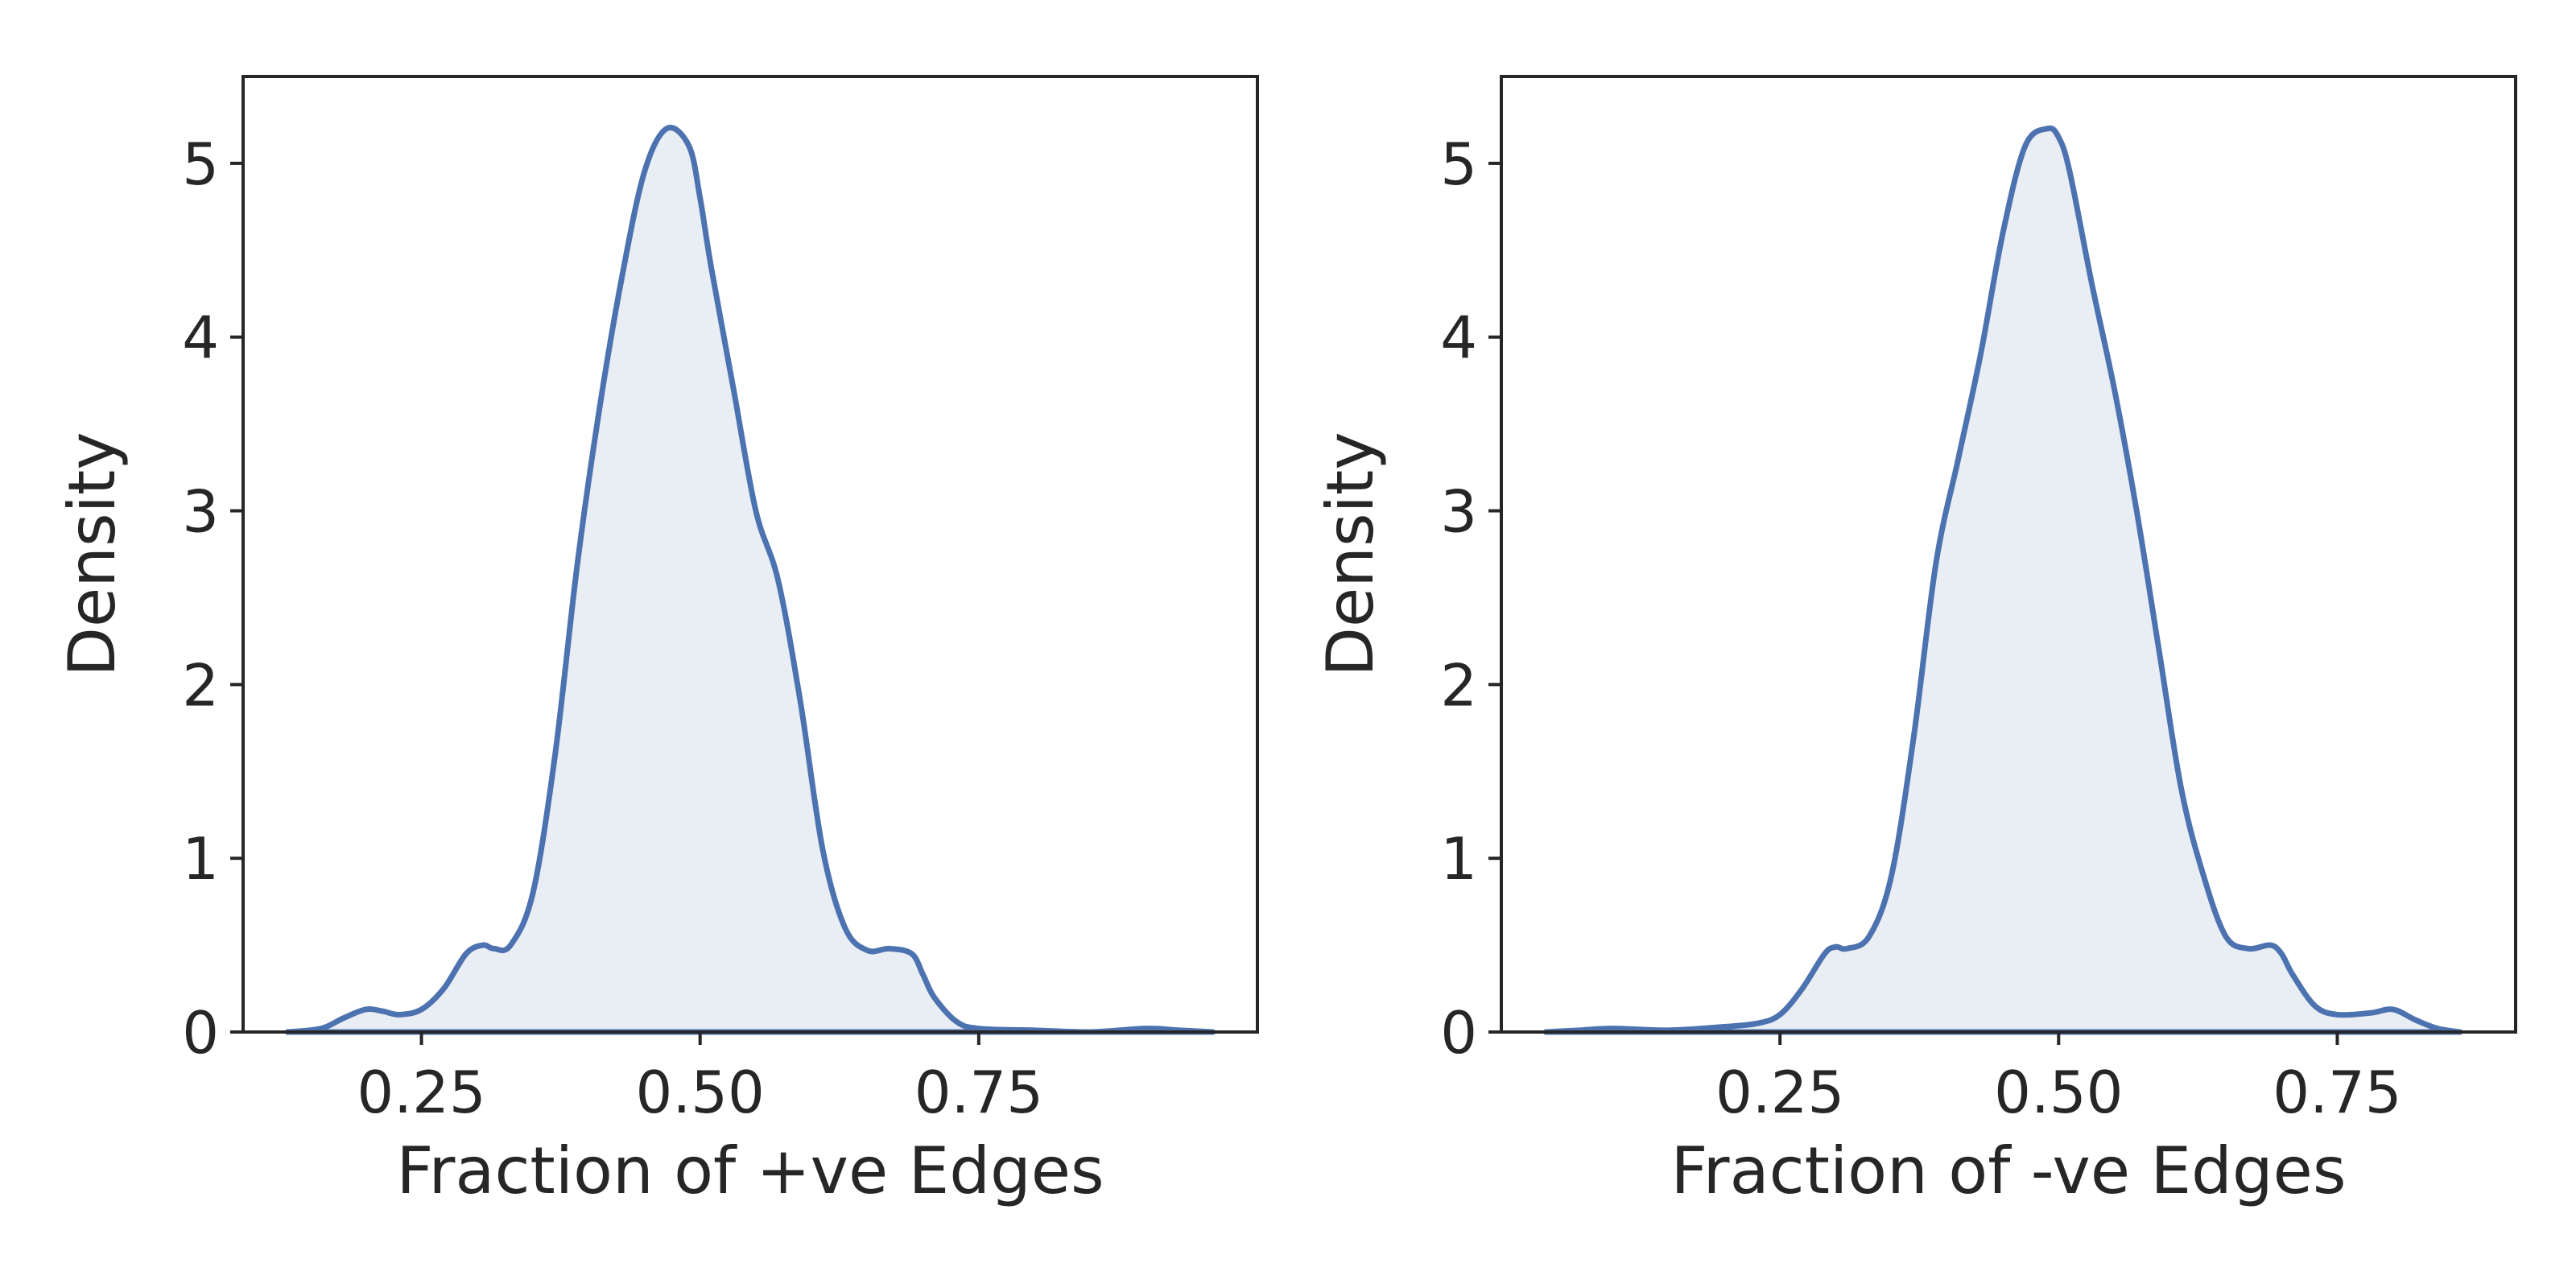  Describe the element at coordinates (750, 1170) in the screenshot. I see `x-axis-label: Fraction of +ve Edges` at that location.